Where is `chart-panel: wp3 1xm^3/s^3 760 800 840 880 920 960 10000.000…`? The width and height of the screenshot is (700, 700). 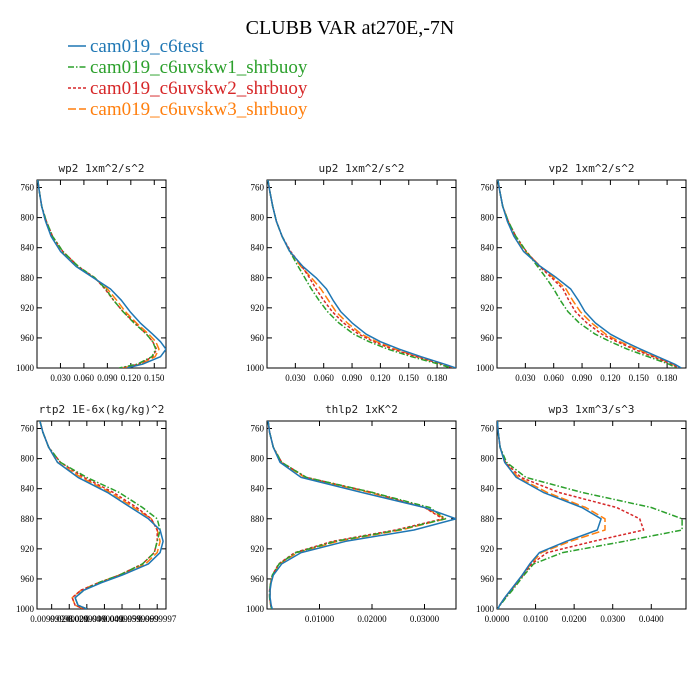 chart-panel: wp3 1xm^3/s^3 760 800 840 880 920 960 10000.000… is located at coordinates (581, 513).